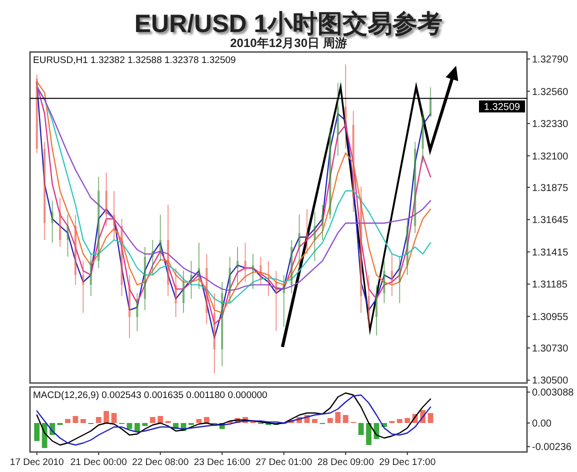 This screenshot has height=472, width=577. I want to click on y-tick-label: 1.30955, so click(550, 317).